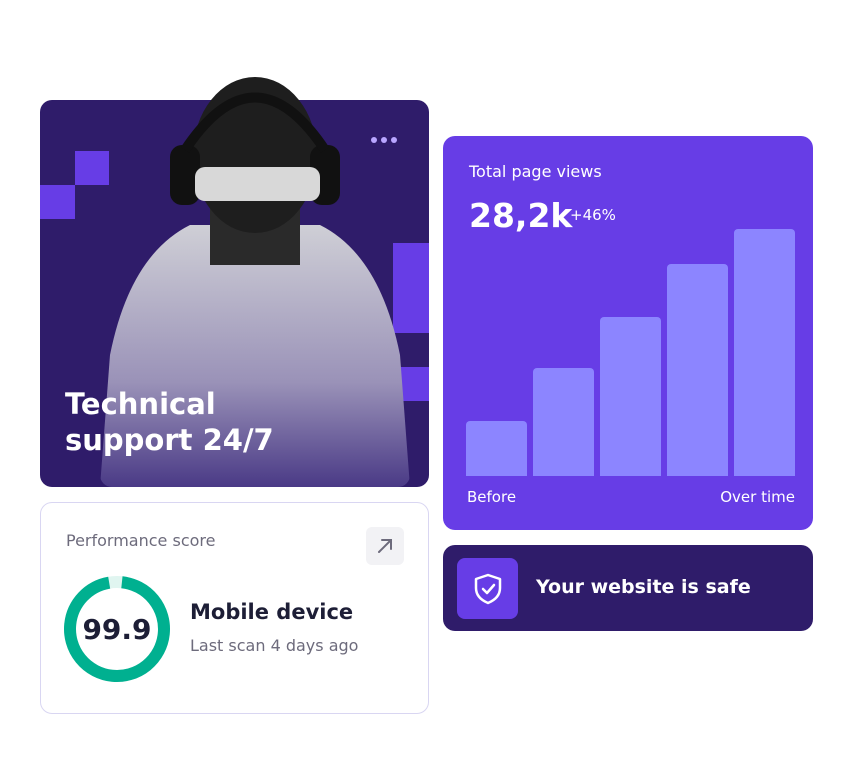  I want to click on performance-label: Performance score, so click(141, 540).